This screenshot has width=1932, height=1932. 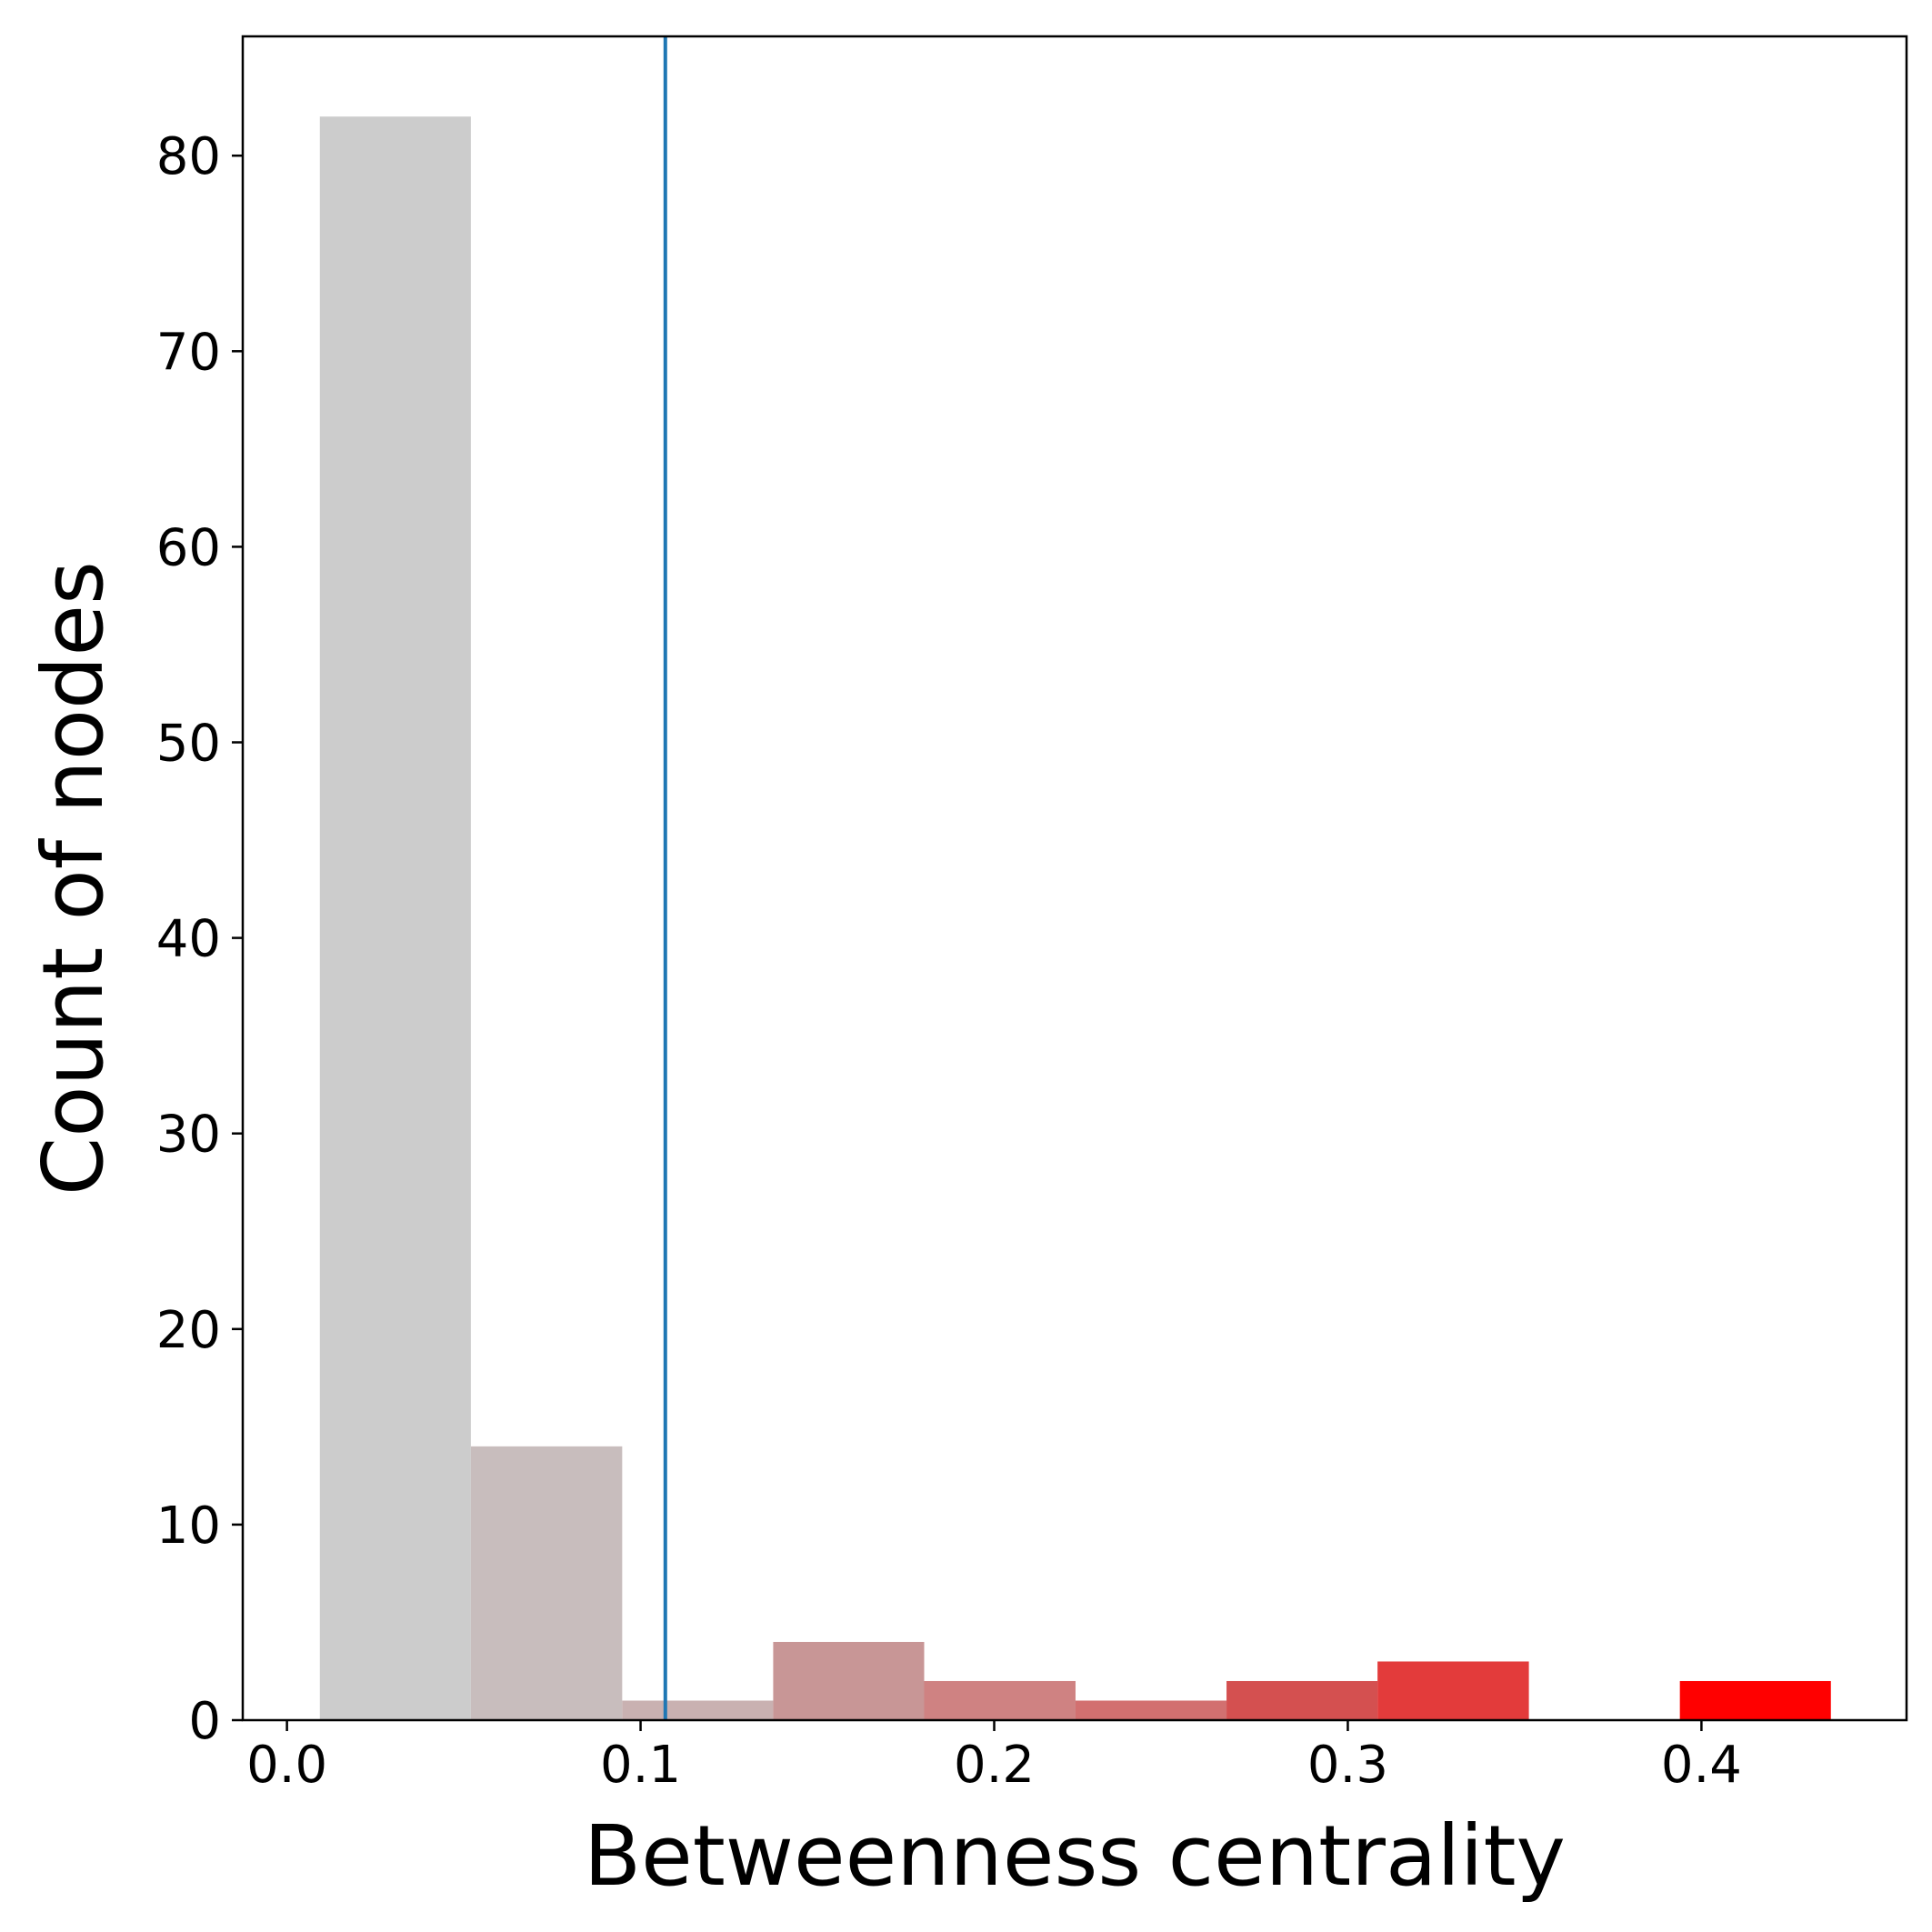 What do you see at coordinates (1347, 1765) in the screenshot?
I see `x-tick-label: 0.3` at bounding box center [1347, 1765].